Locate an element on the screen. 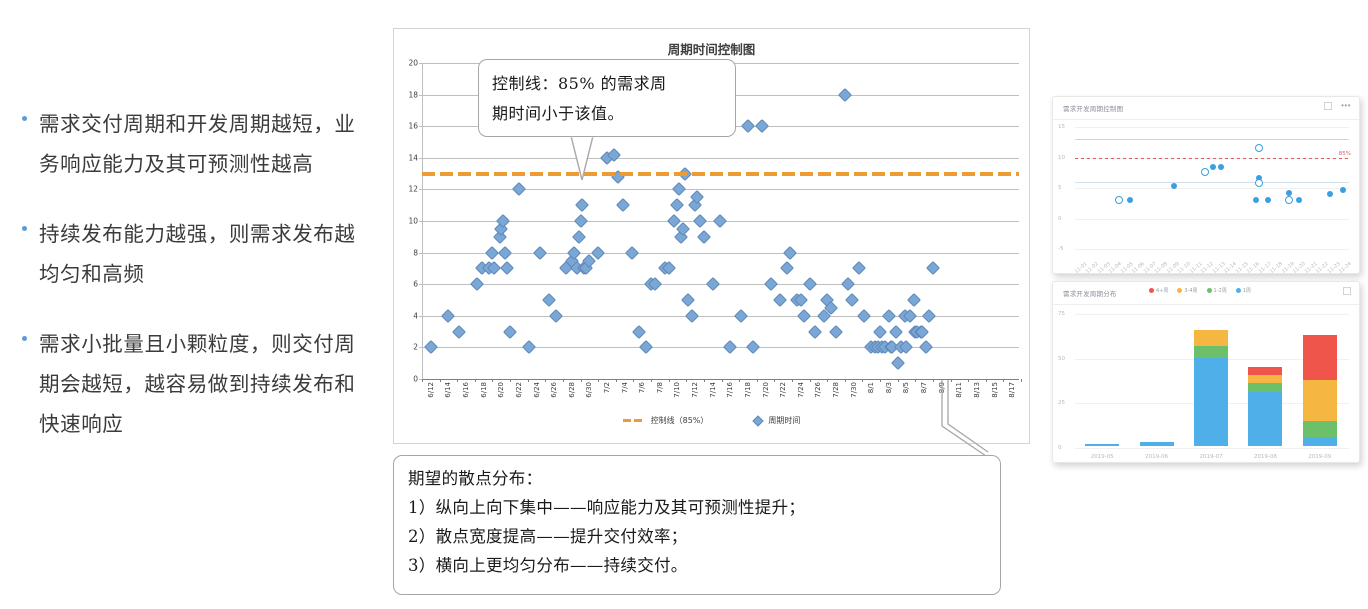 The height and width of the screenshot is (609, 1368). y-axis-tick: 25 is located at coordinates (1061, 403).